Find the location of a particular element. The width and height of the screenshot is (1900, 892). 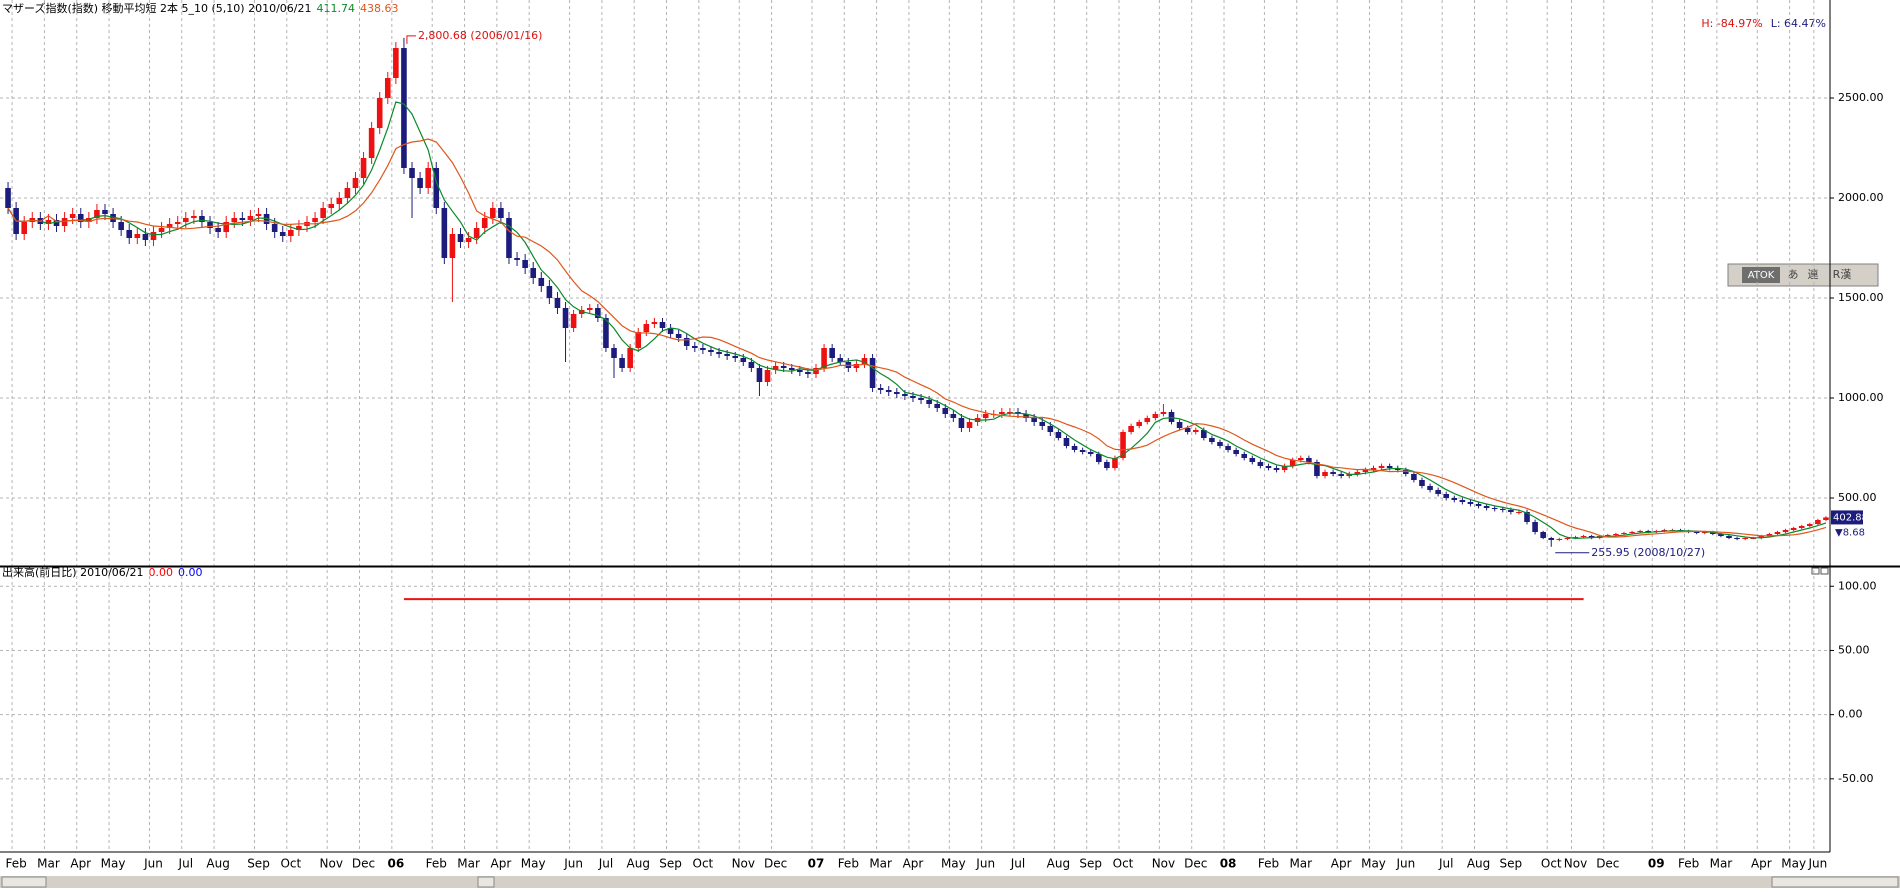

low-pct: L: 64.47% is located at coordinates (1798, 23).